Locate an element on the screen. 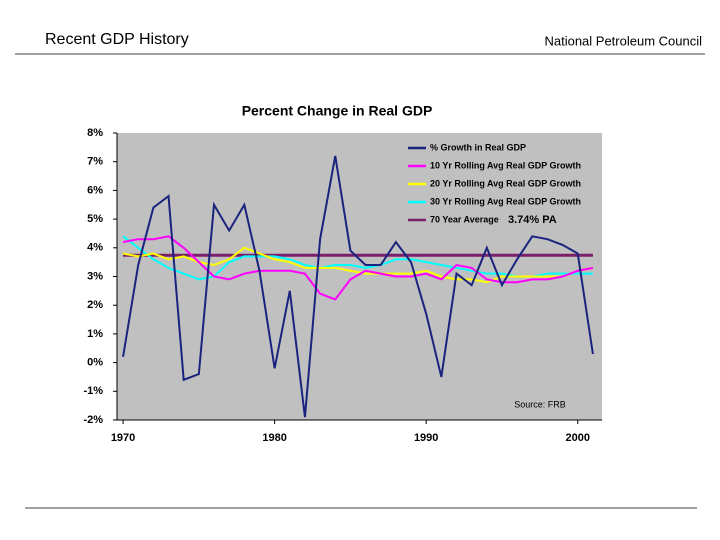  y-tick-label: 5% is located at coordinates (95, 219).